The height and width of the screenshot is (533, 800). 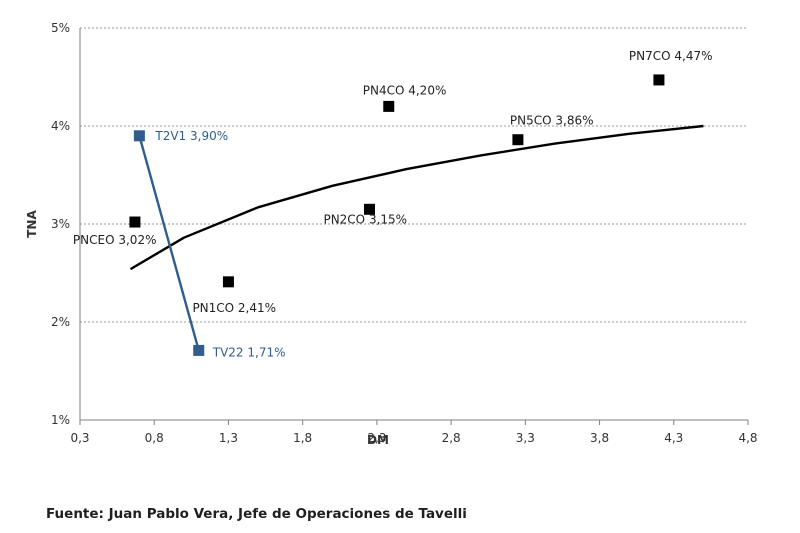 What do you see at coordinates (191, 136) in the screenshot?
I see `data-label: T2V1 3,90%` at bounding box center [191, 136].